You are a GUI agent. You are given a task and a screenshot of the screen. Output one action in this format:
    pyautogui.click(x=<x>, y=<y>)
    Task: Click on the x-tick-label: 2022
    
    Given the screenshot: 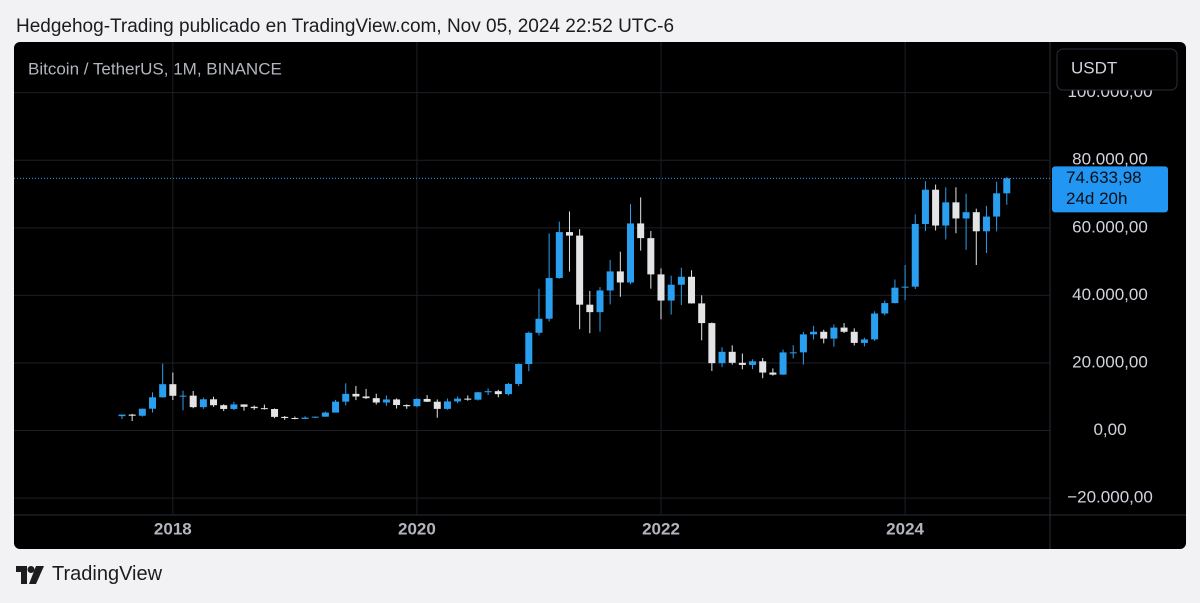 What is the action you would take?
    pyautogui.click(x=661, y=528)
    